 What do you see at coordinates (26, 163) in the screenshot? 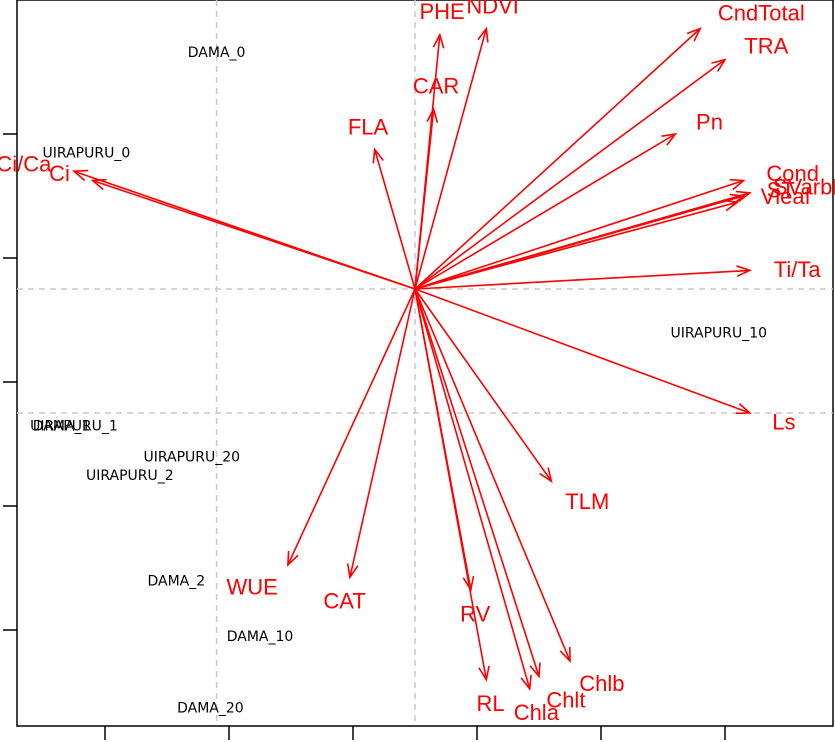
I see `variable-label: Ci/Ca` at bounding box center [26, 163].